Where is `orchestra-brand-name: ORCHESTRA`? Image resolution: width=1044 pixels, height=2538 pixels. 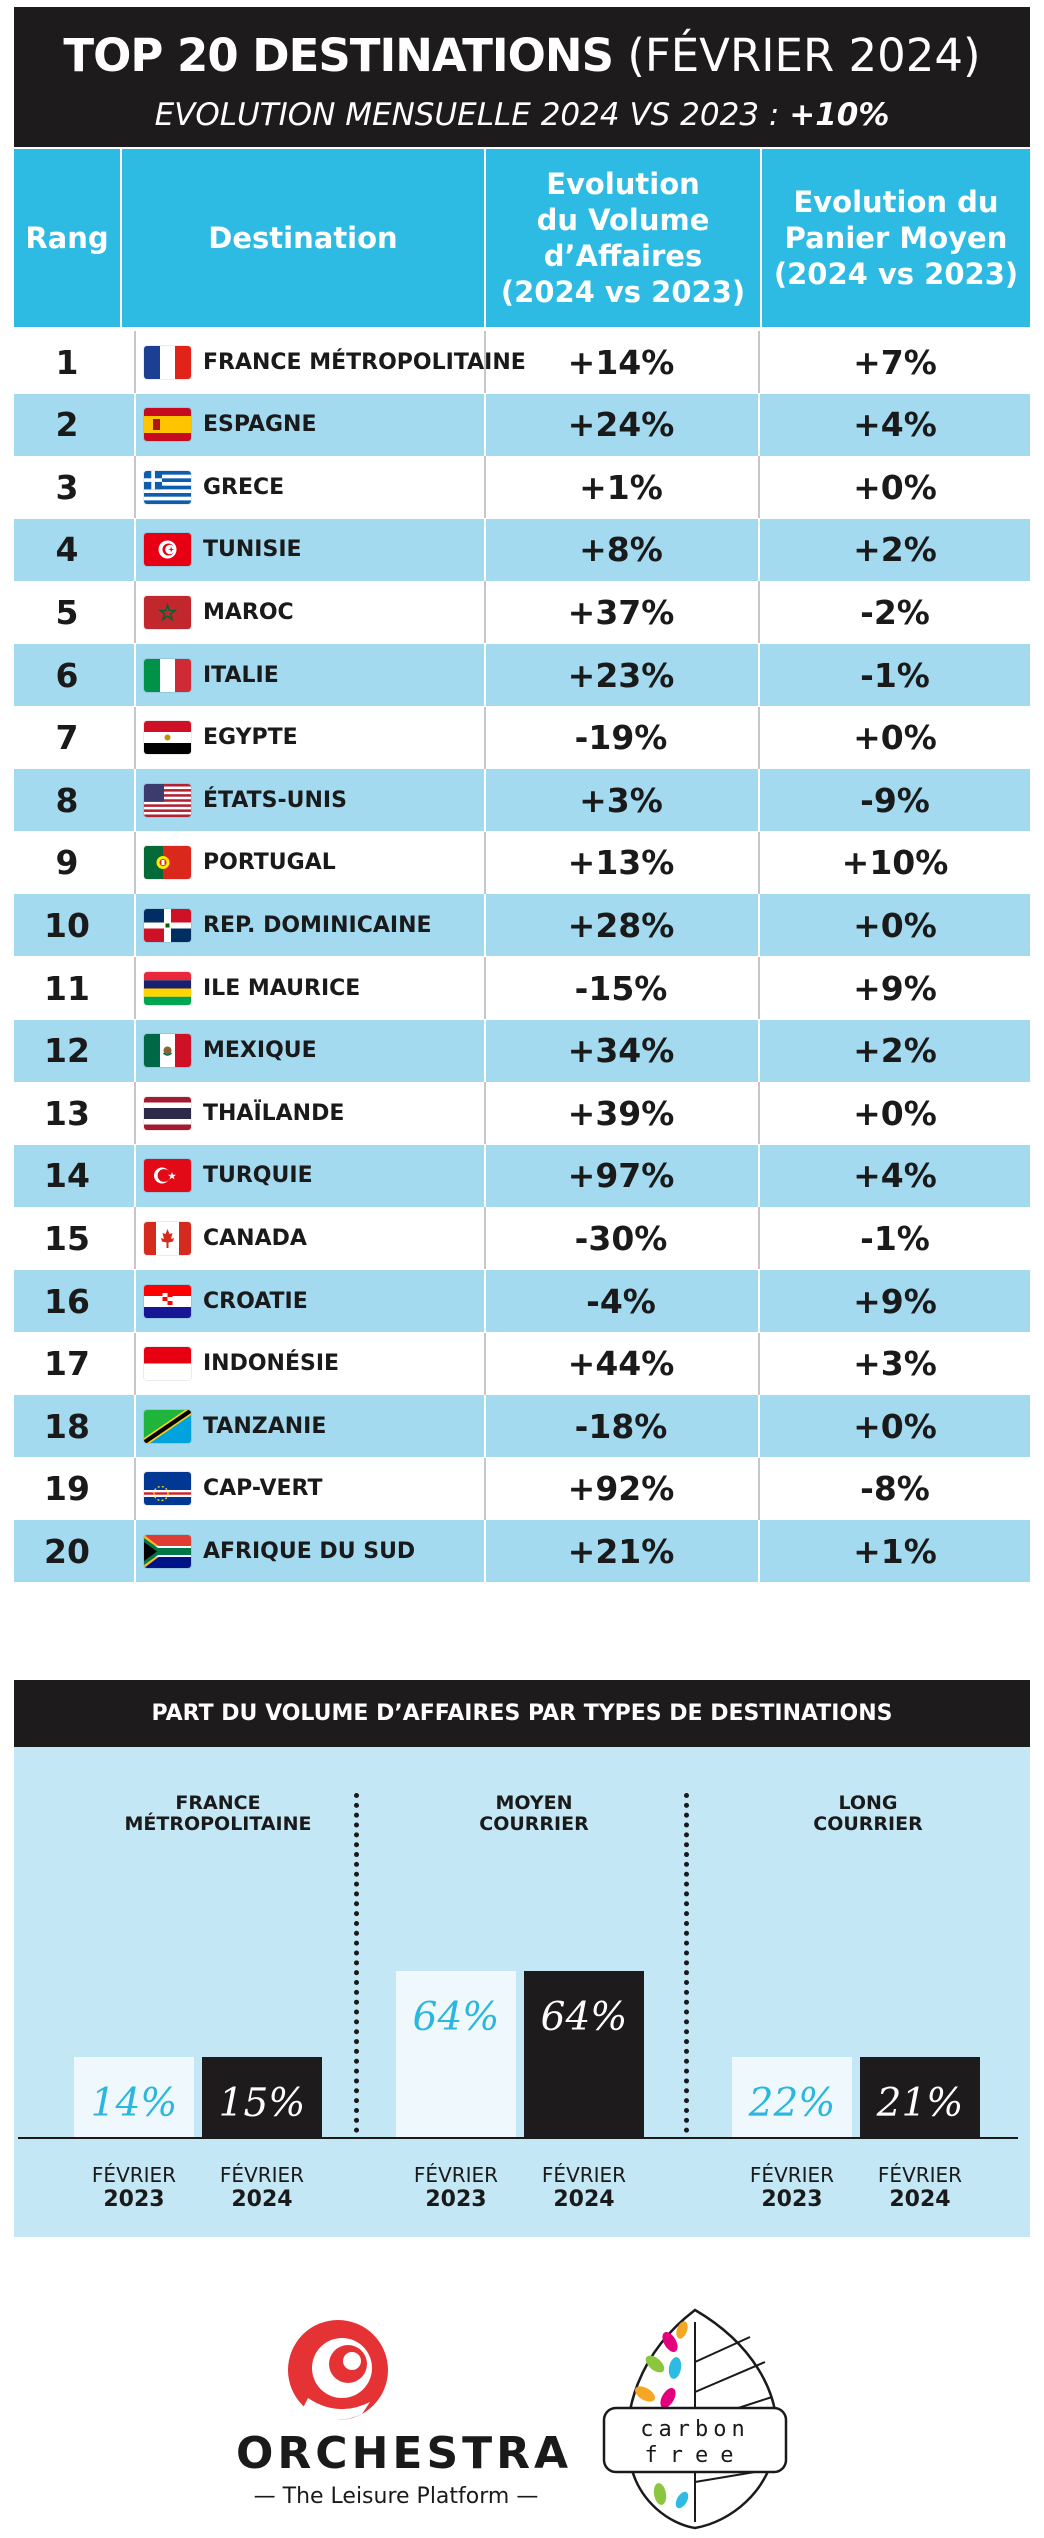
orchestra-brand-name: ORCHESTRA is located at coordinates (404, 2453).